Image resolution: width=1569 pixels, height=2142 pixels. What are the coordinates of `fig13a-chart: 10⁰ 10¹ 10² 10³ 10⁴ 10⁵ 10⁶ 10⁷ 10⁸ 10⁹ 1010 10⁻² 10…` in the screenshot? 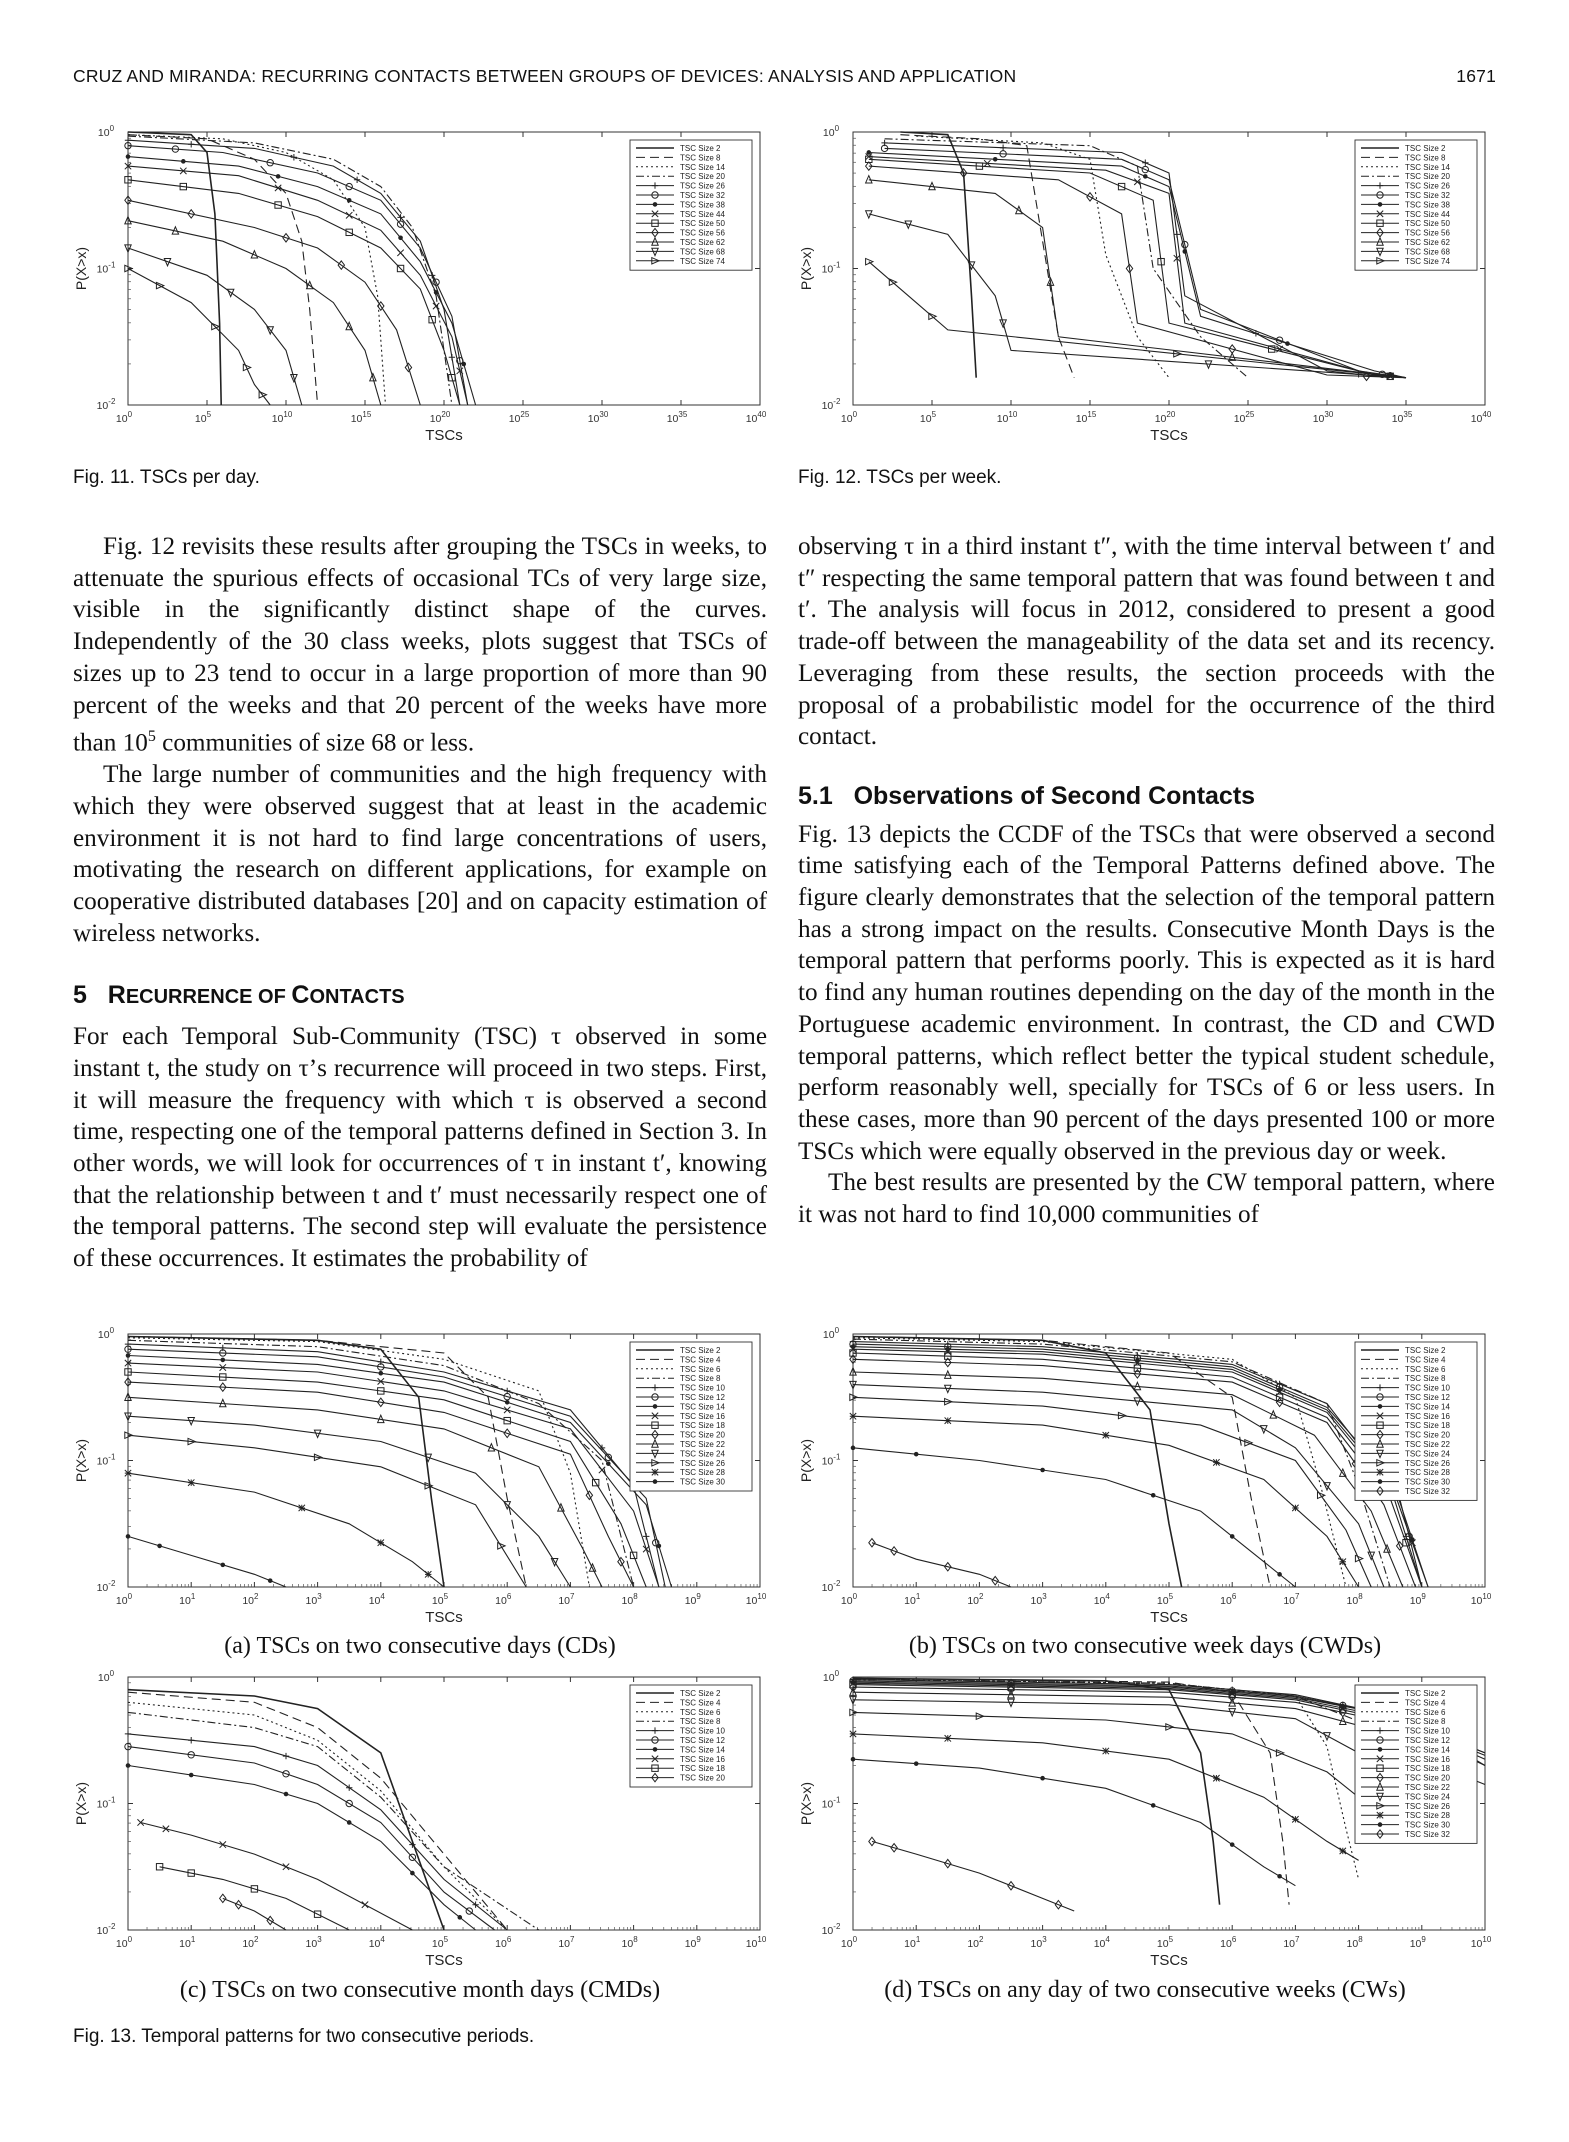 It's located at (420, 1482).